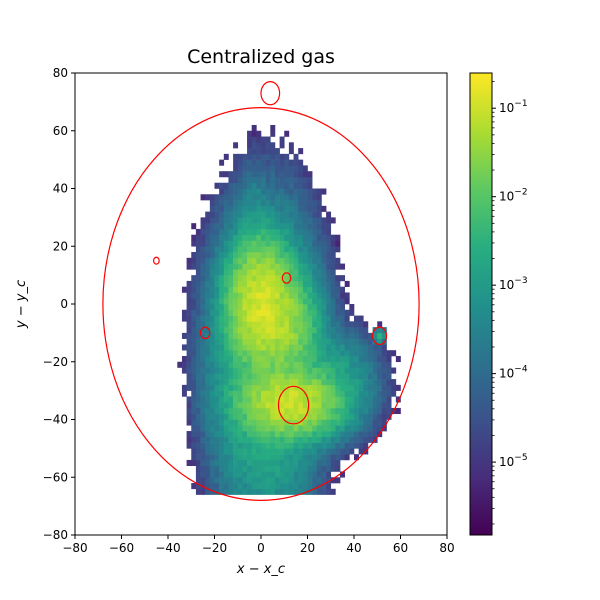 Image resolution: width=600 pixels, height=600 pixels. I want to click on x-tick-label: −60, so click(121, 548).